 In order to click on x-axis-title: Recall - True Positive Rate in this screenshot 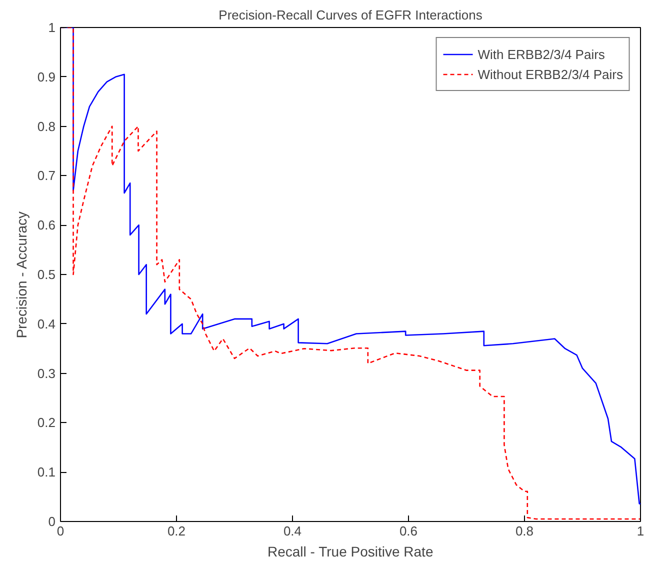, I will do `click(351, 552)`.